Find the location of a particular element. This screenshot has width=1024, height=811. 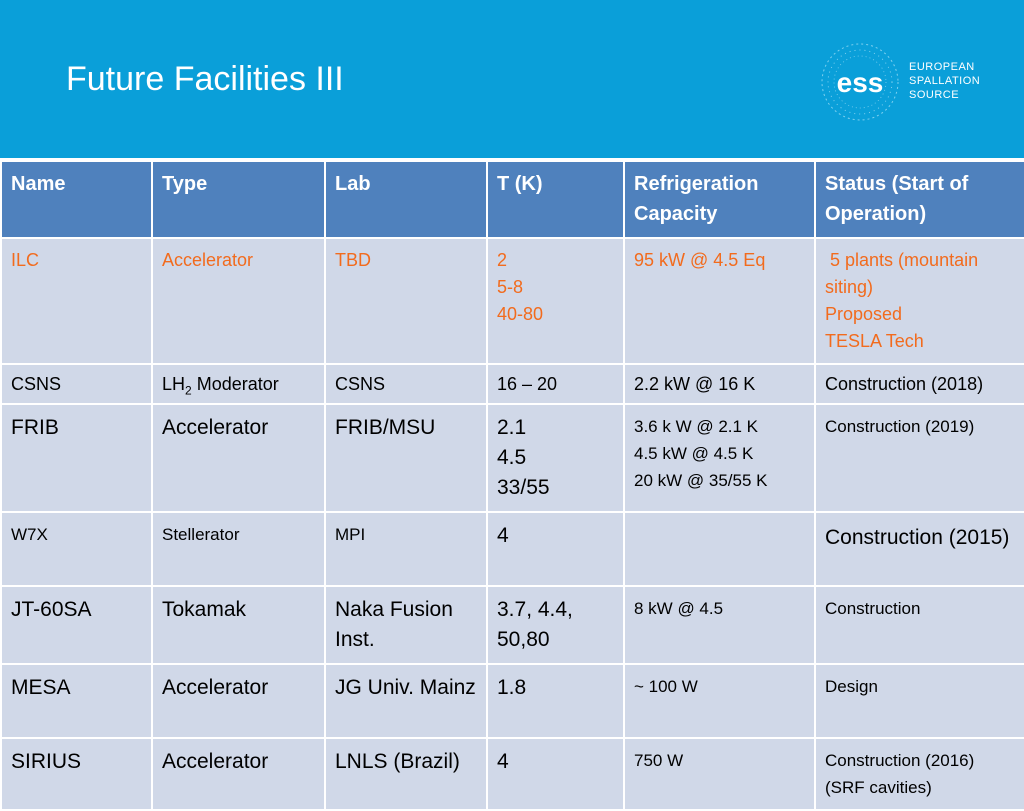

cell-lab: FRIB/MSU is located at coordinates (406, 458).